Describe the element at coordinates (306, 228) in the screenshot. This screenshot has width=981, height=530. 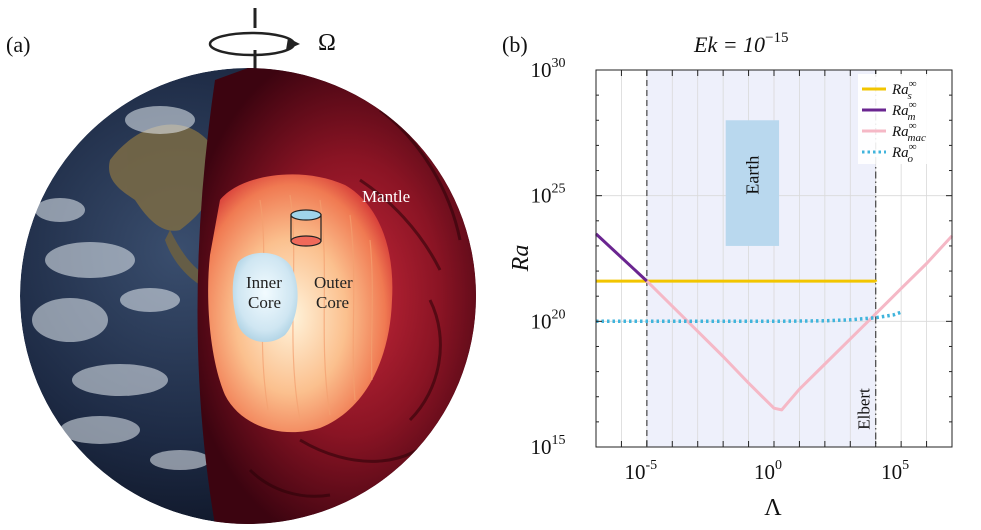
I see `convection-cylinder-icon` at that location.